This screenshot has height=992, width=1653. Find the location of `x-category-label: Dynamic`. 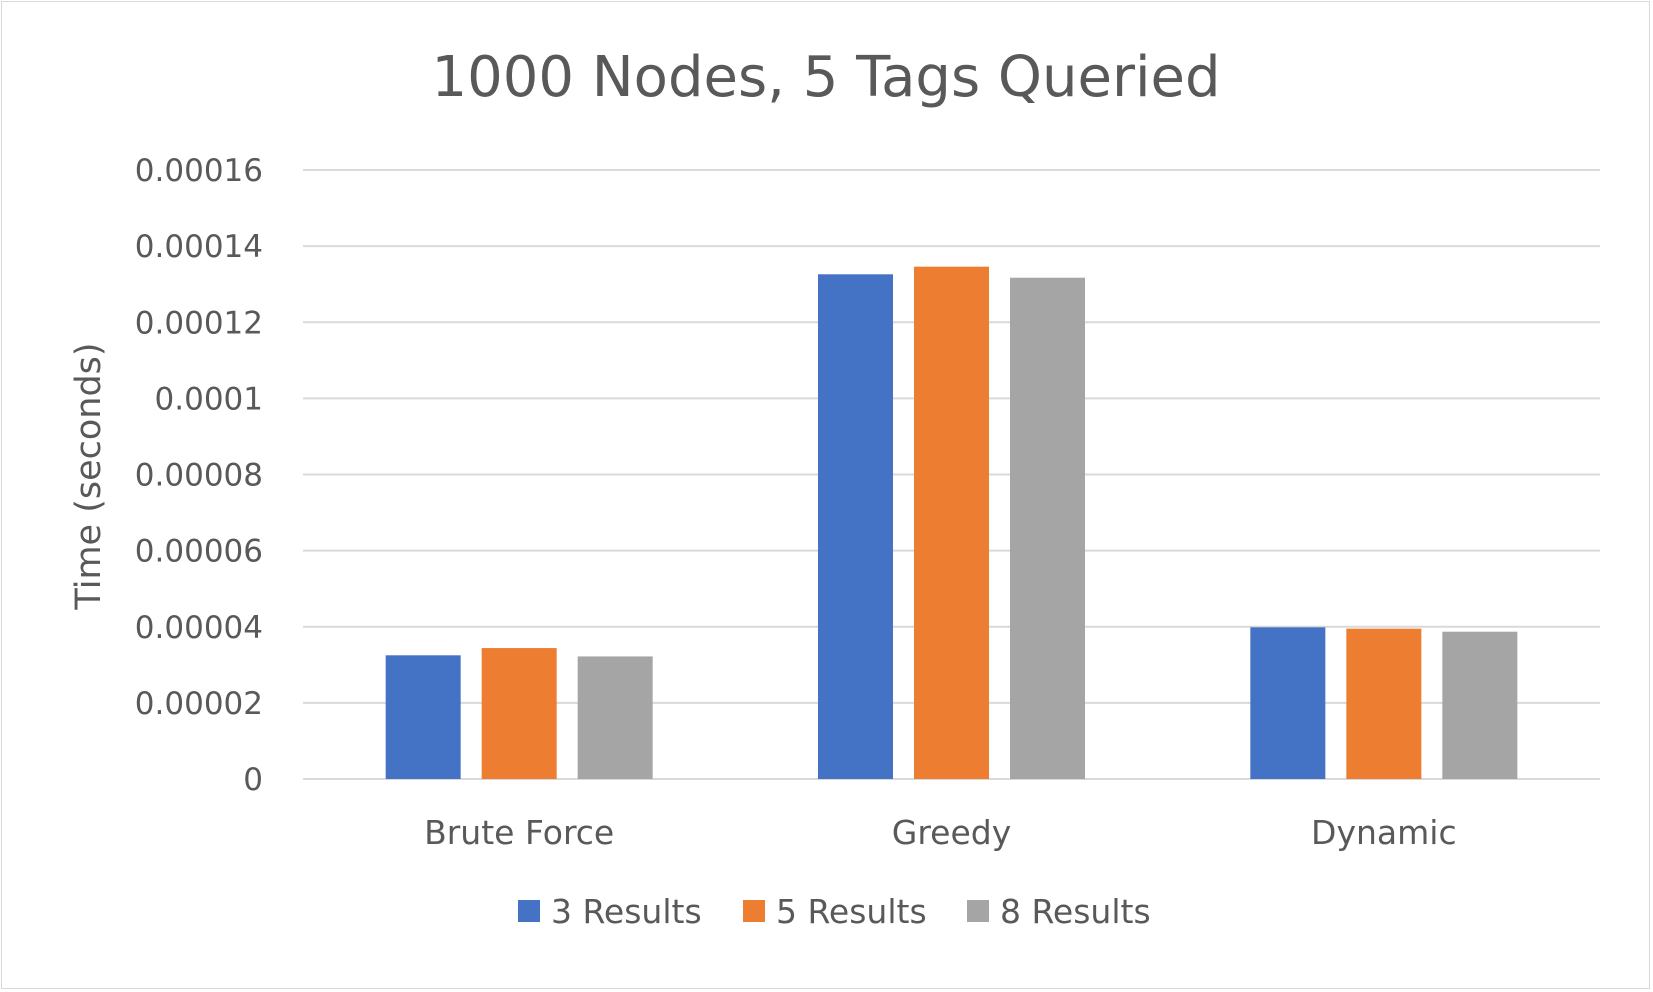

x-category-label: Dynamic is located at coordinates (1384, 832).